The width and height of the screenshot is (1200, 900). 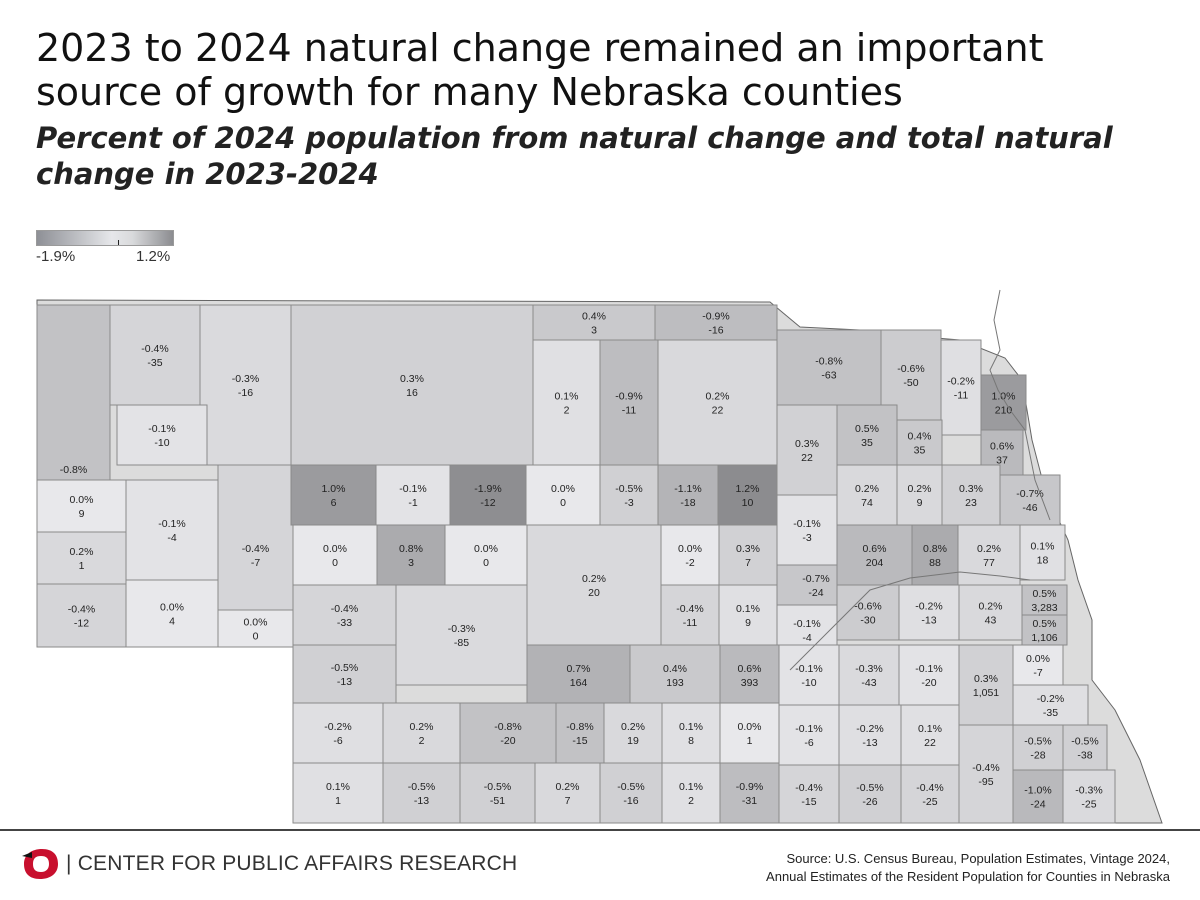 What do you see at coordinates (1030, 500) in the screenshot?
I see `county: -0.7% -46` at bounding box center [1030, 500].